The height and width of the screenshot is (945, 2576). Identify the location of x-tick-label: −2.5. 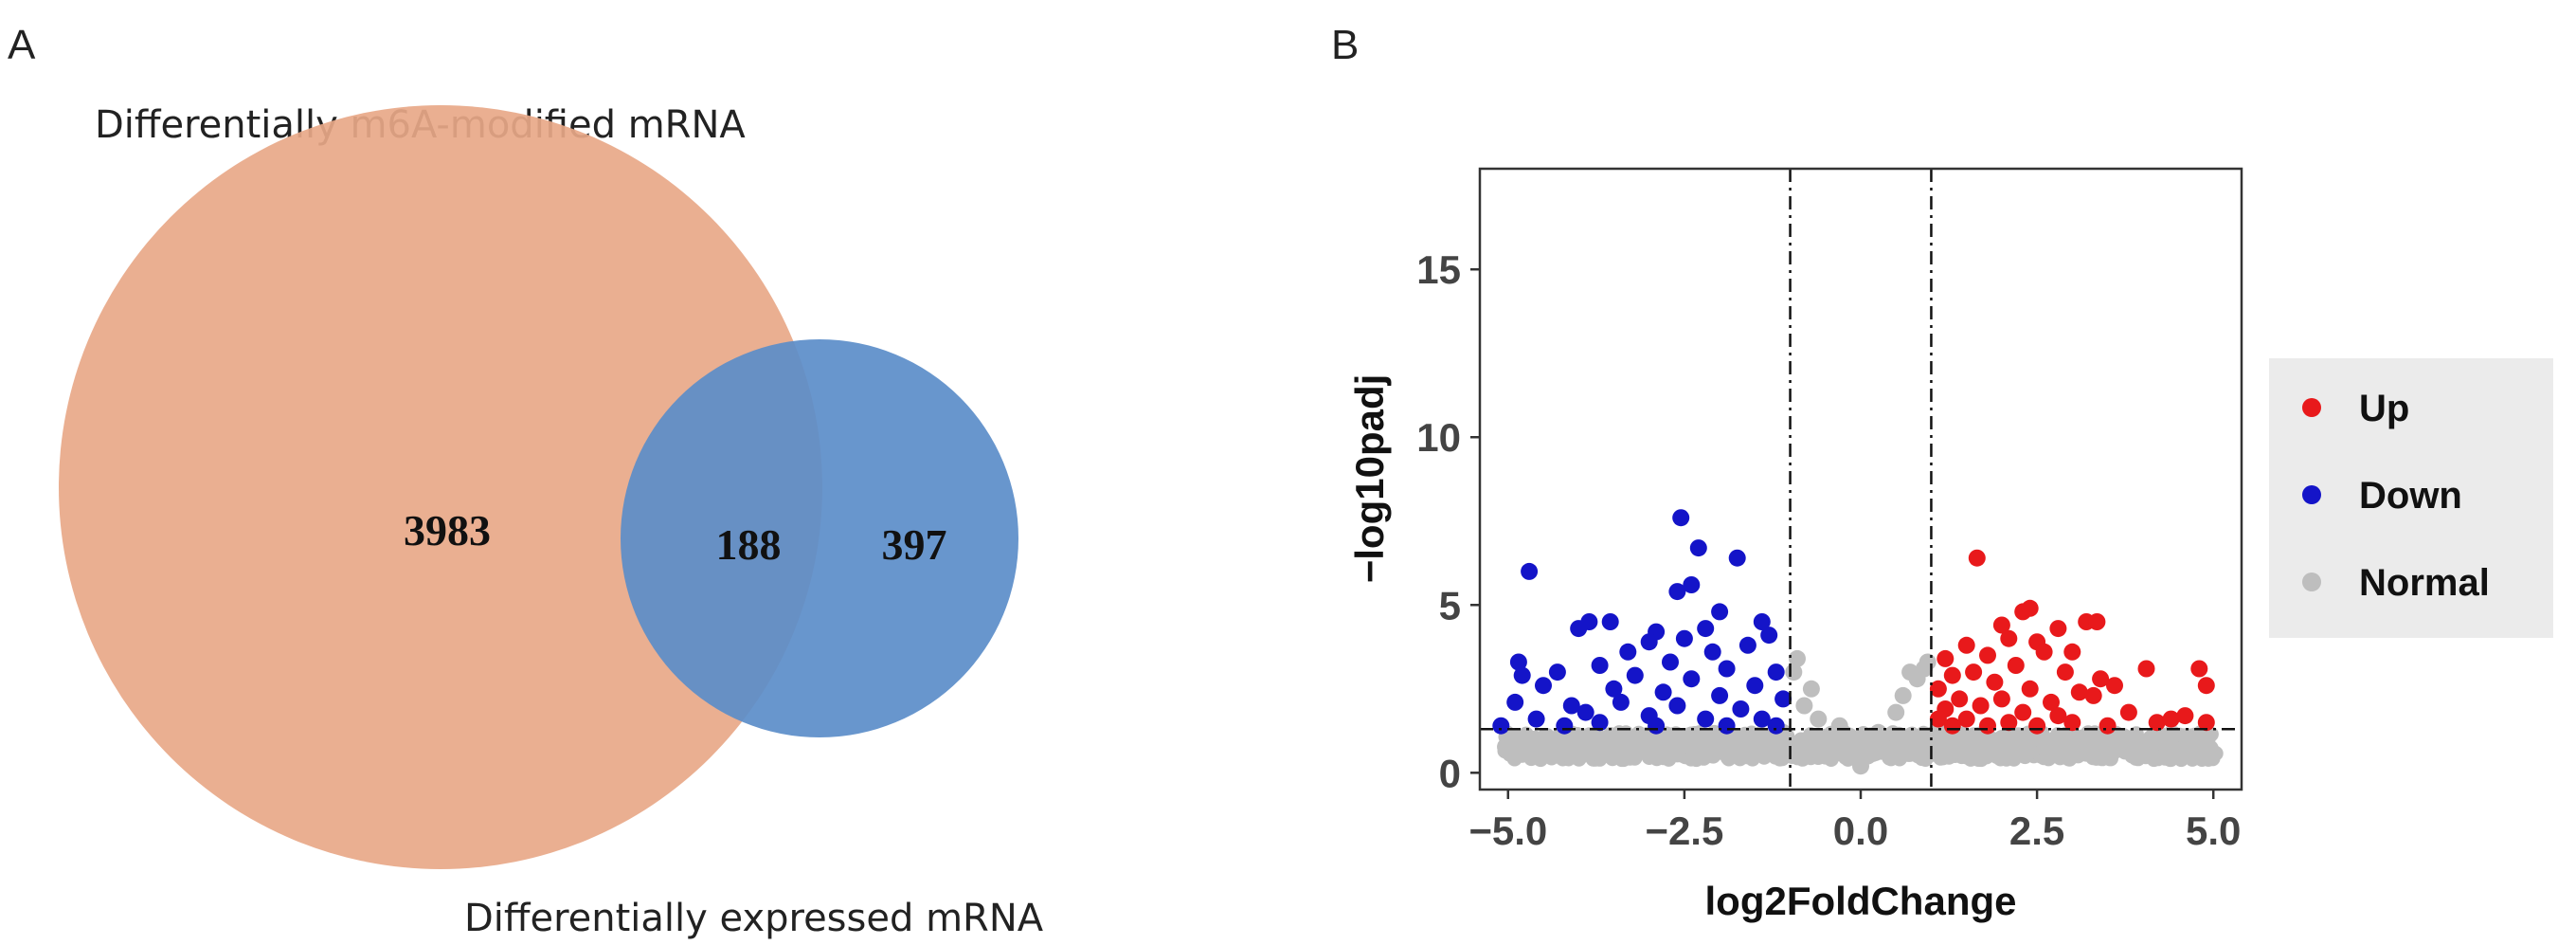
(1684, 831).